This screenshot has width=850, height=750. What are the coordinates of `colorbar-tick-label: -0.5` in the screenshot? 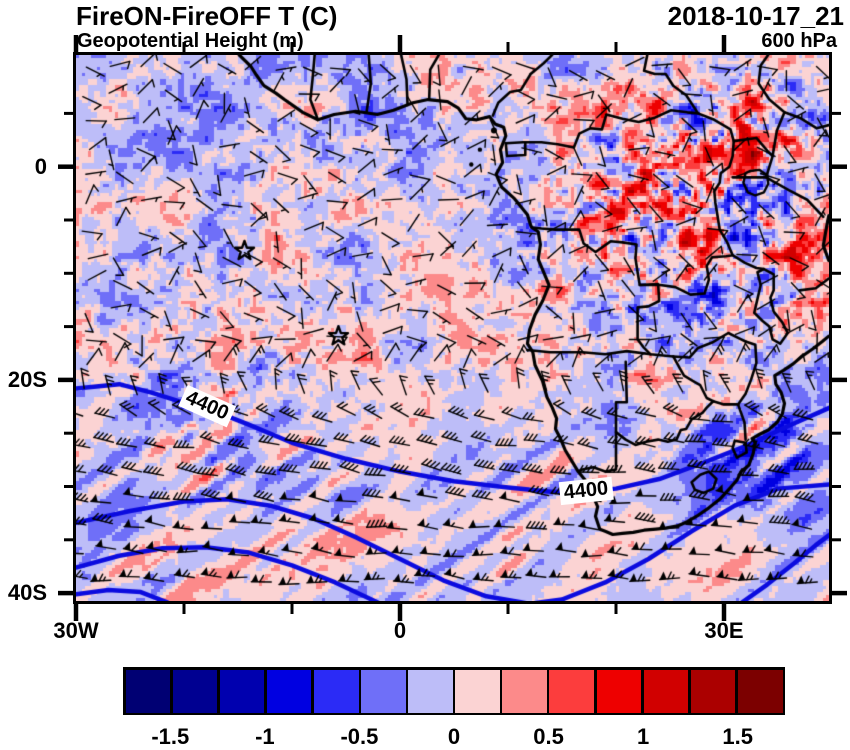 It's located at (359, 736).